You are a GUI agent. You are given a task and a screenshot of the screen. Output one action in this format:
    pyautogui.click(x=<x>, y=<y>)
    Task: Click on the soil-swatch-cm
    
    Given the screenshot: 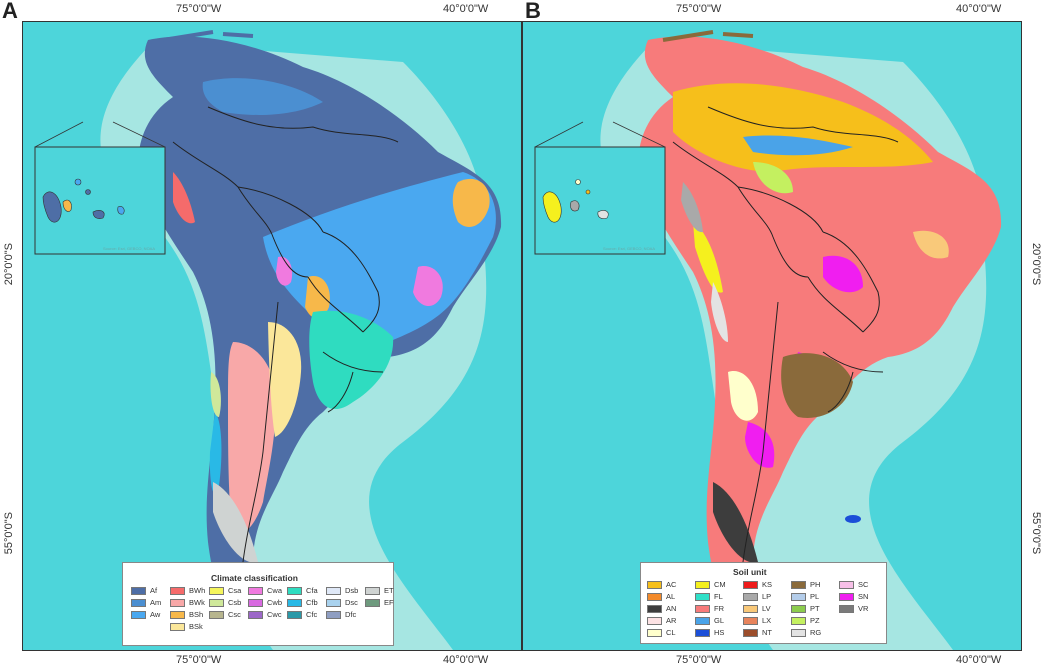 What is the action you would take?
    pyautogui.click(x=702, y=585)
    